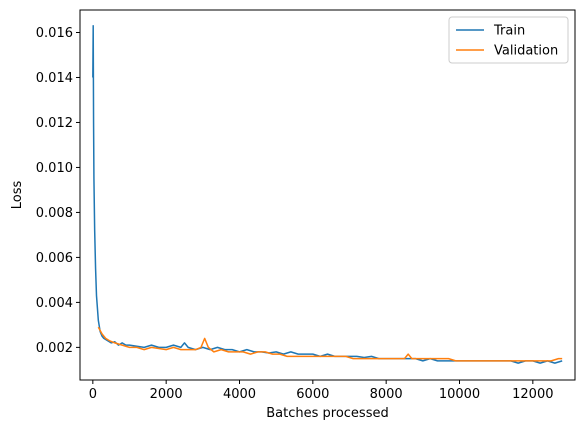 The height and width of the screenshot is (432, 585). I want to click on y-tick-label: 0.002, so click(54, 348).